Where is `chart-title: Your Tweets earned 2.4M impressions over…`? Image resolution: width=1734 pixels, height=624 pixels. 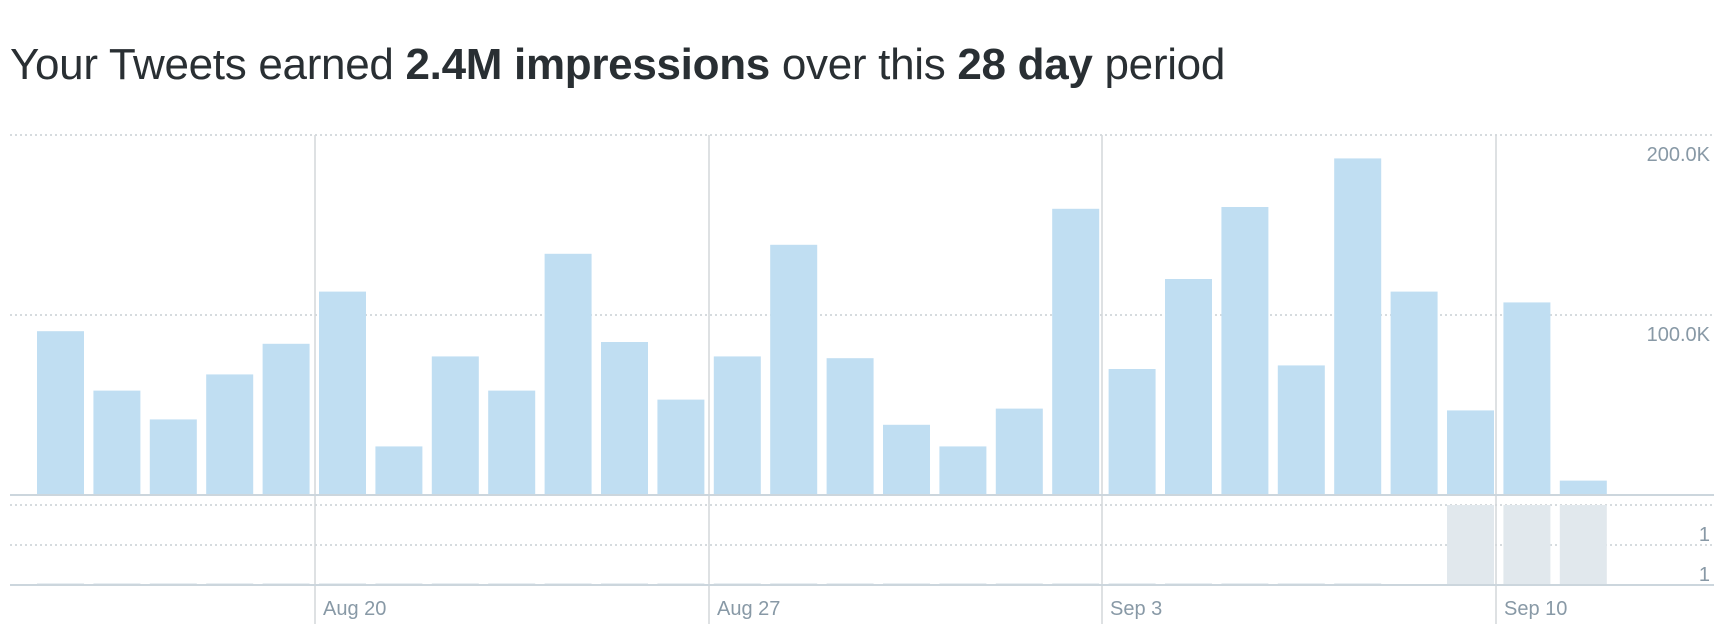
chart-title: Your Tweets earned 2.4M impressions over… is located at coordinates (617, 65).